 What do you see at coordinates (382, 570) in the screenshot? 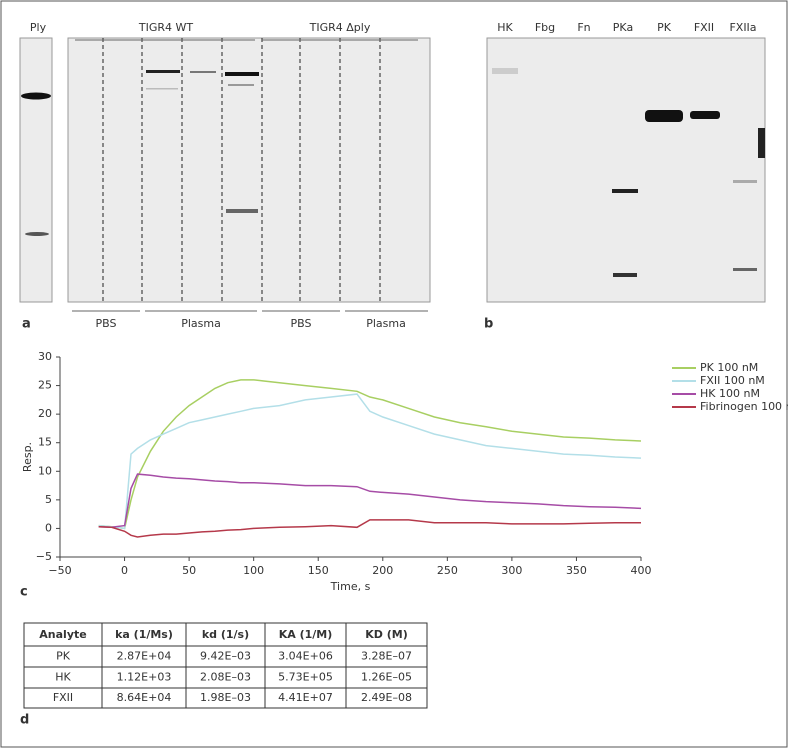
I see `x-tick-label: 200` at bounding box center [382, 570].